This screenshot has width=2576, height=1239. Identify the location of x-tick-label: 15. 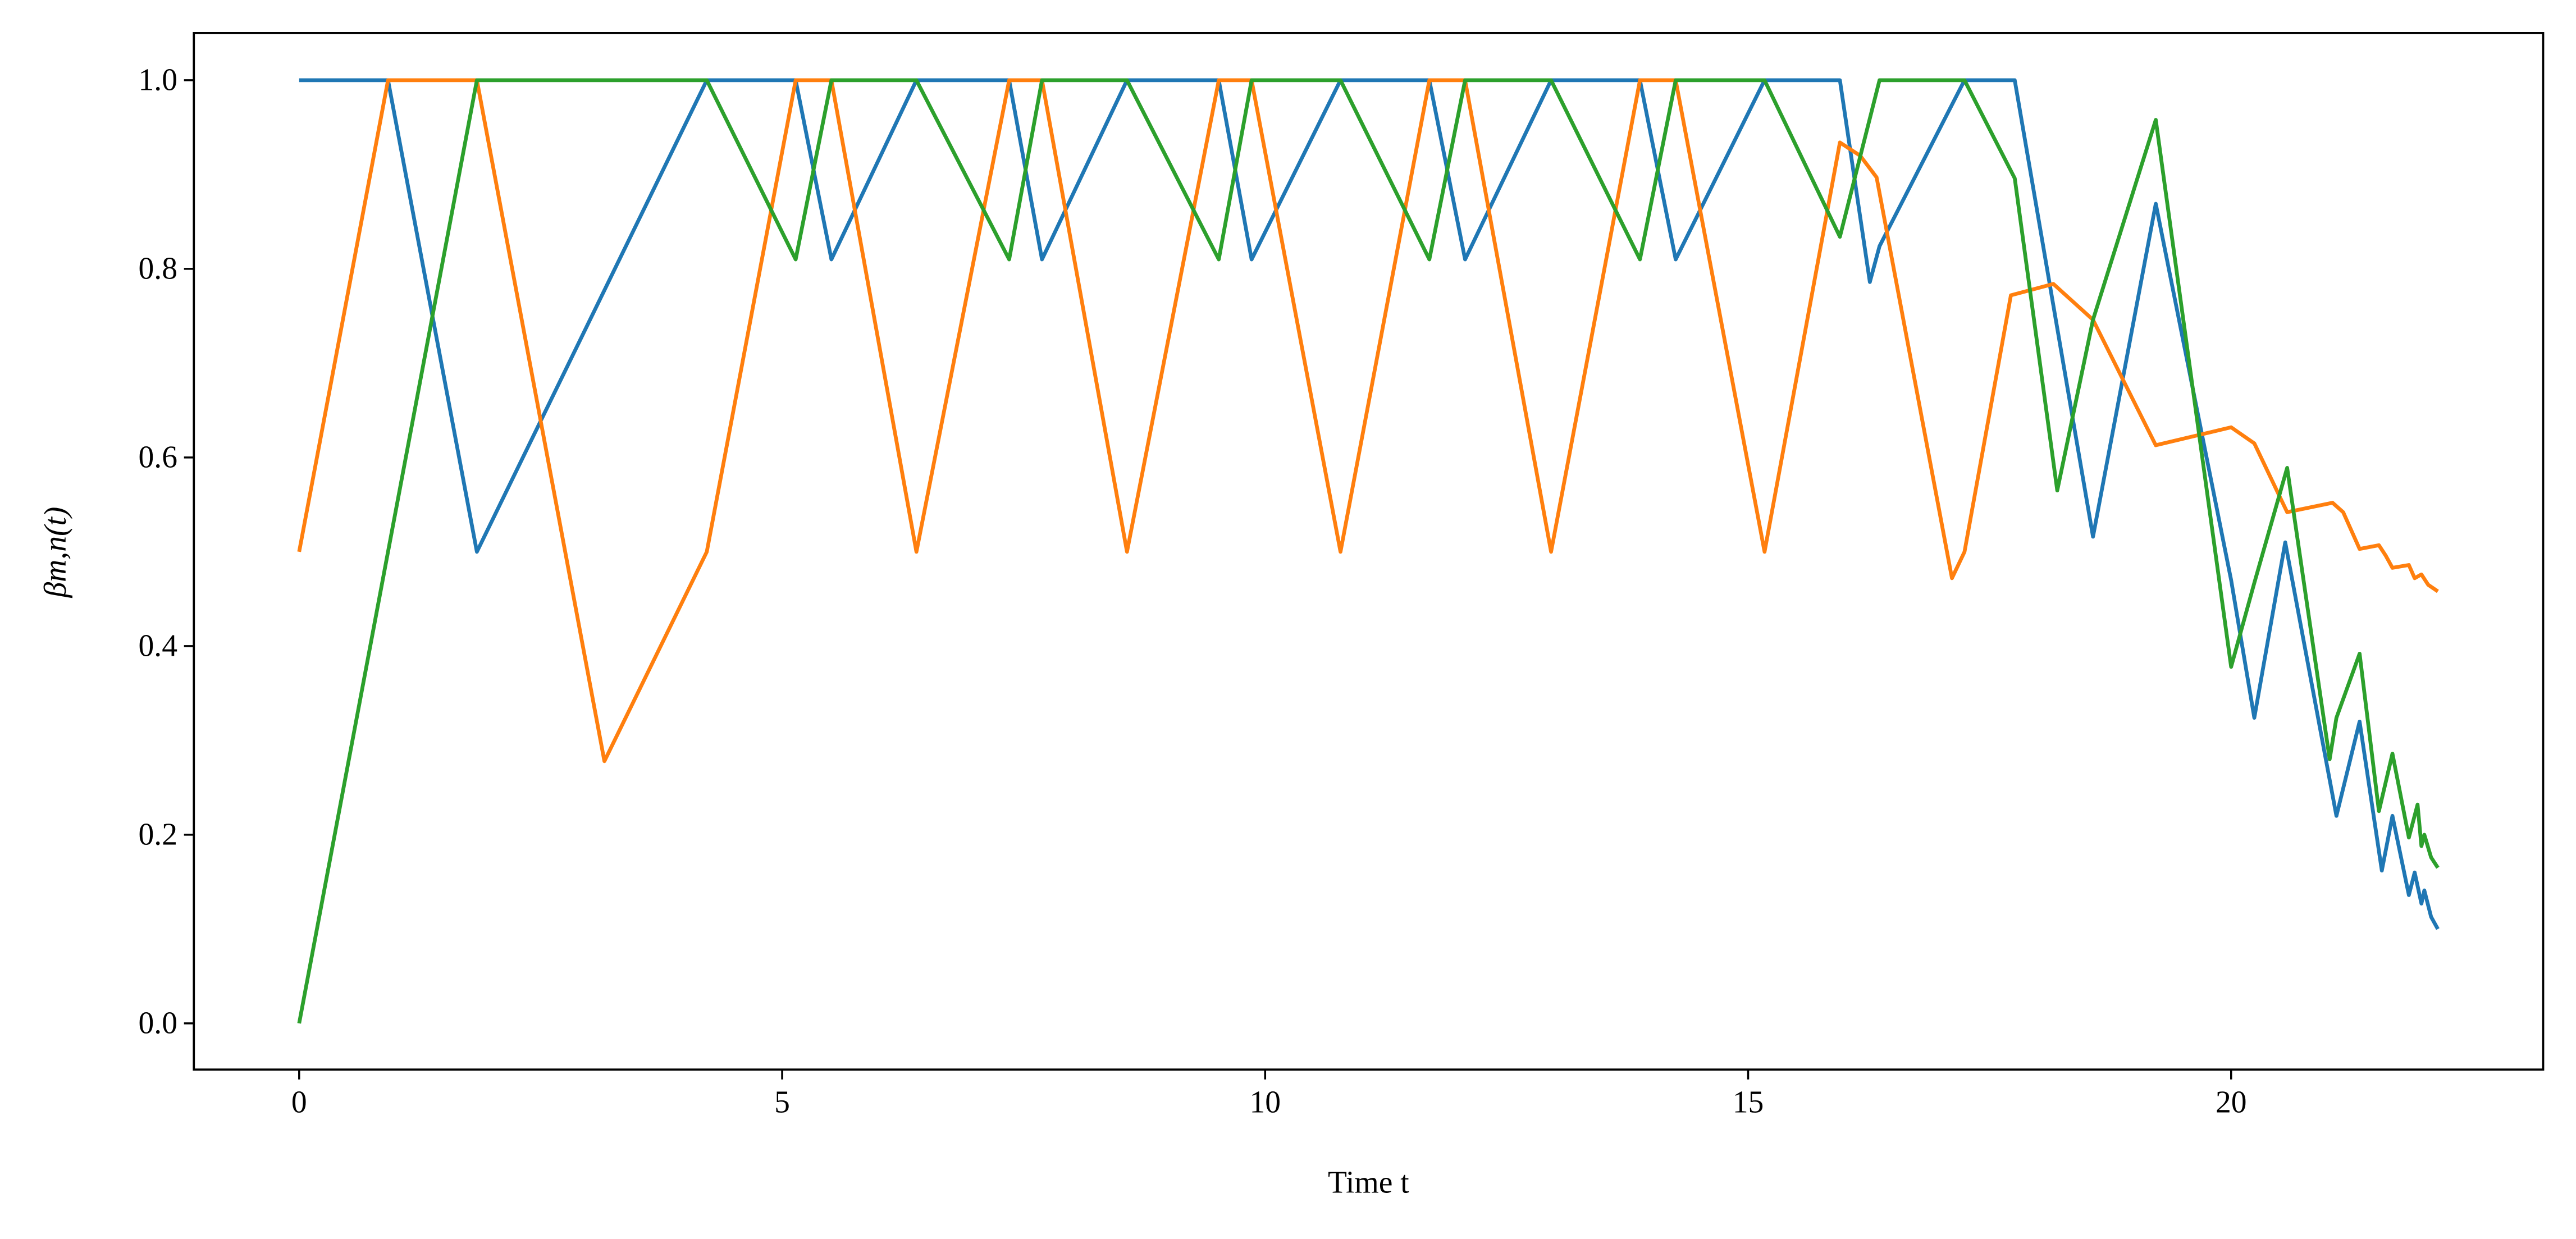
(1748, 1102).